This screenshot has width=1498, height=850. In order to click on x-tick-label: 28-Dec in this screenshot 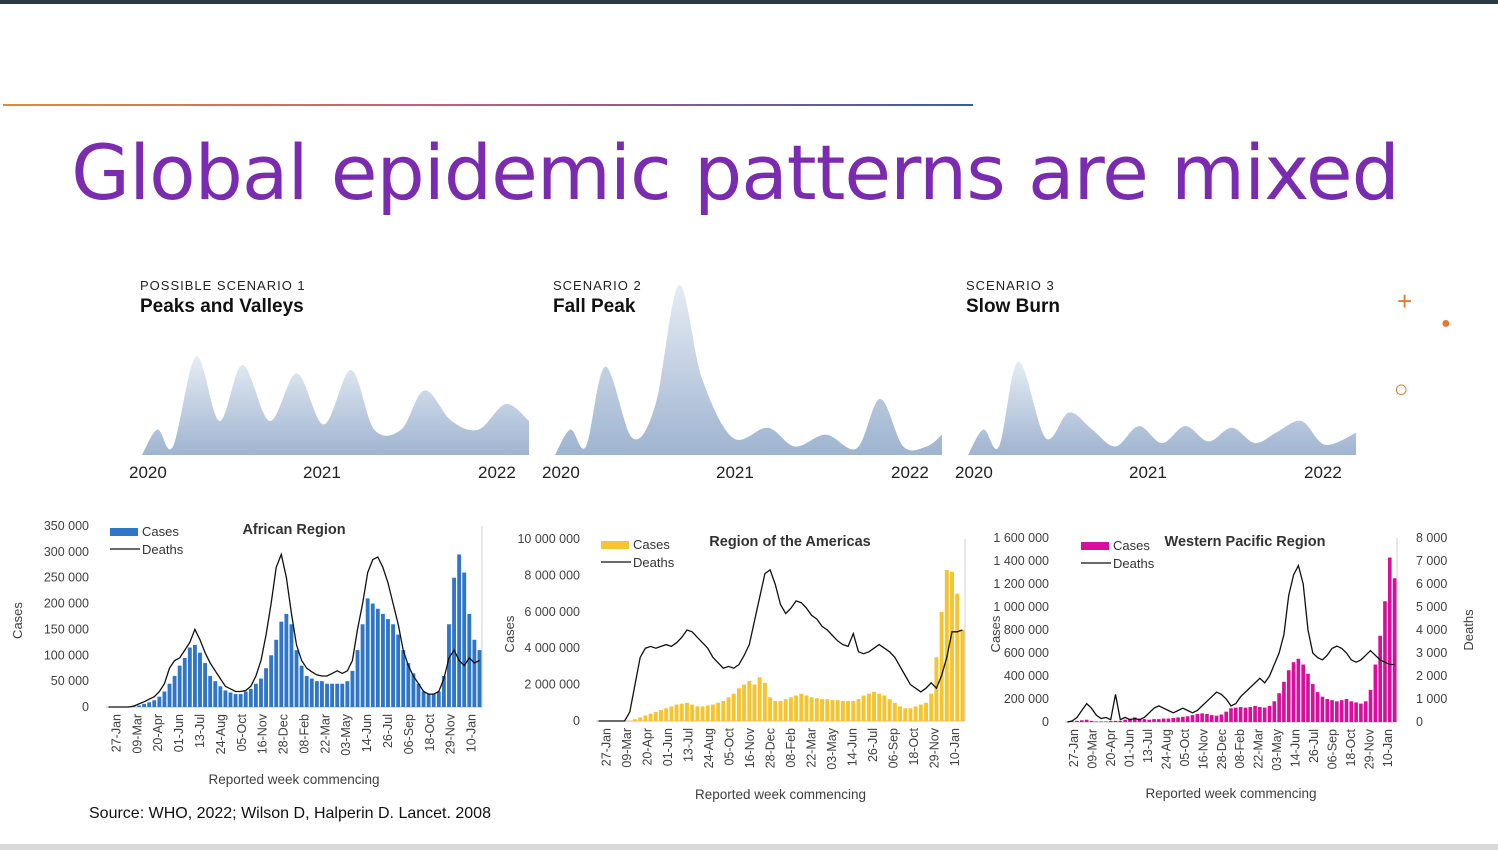, I will do `click(1222, 749)`.